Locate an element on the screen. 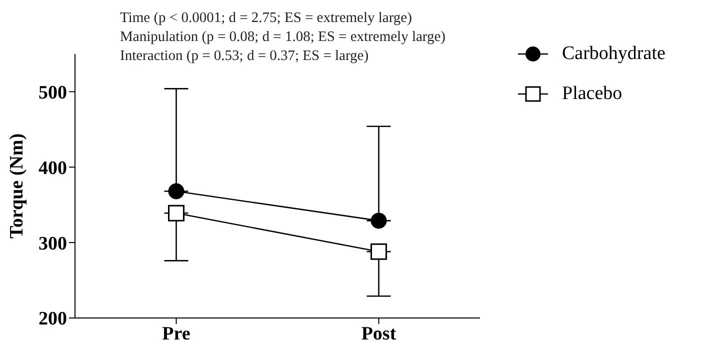 The height and width of the screenshot is (355, 708). legend-label: Placebo is located at coordinates (592, 94).